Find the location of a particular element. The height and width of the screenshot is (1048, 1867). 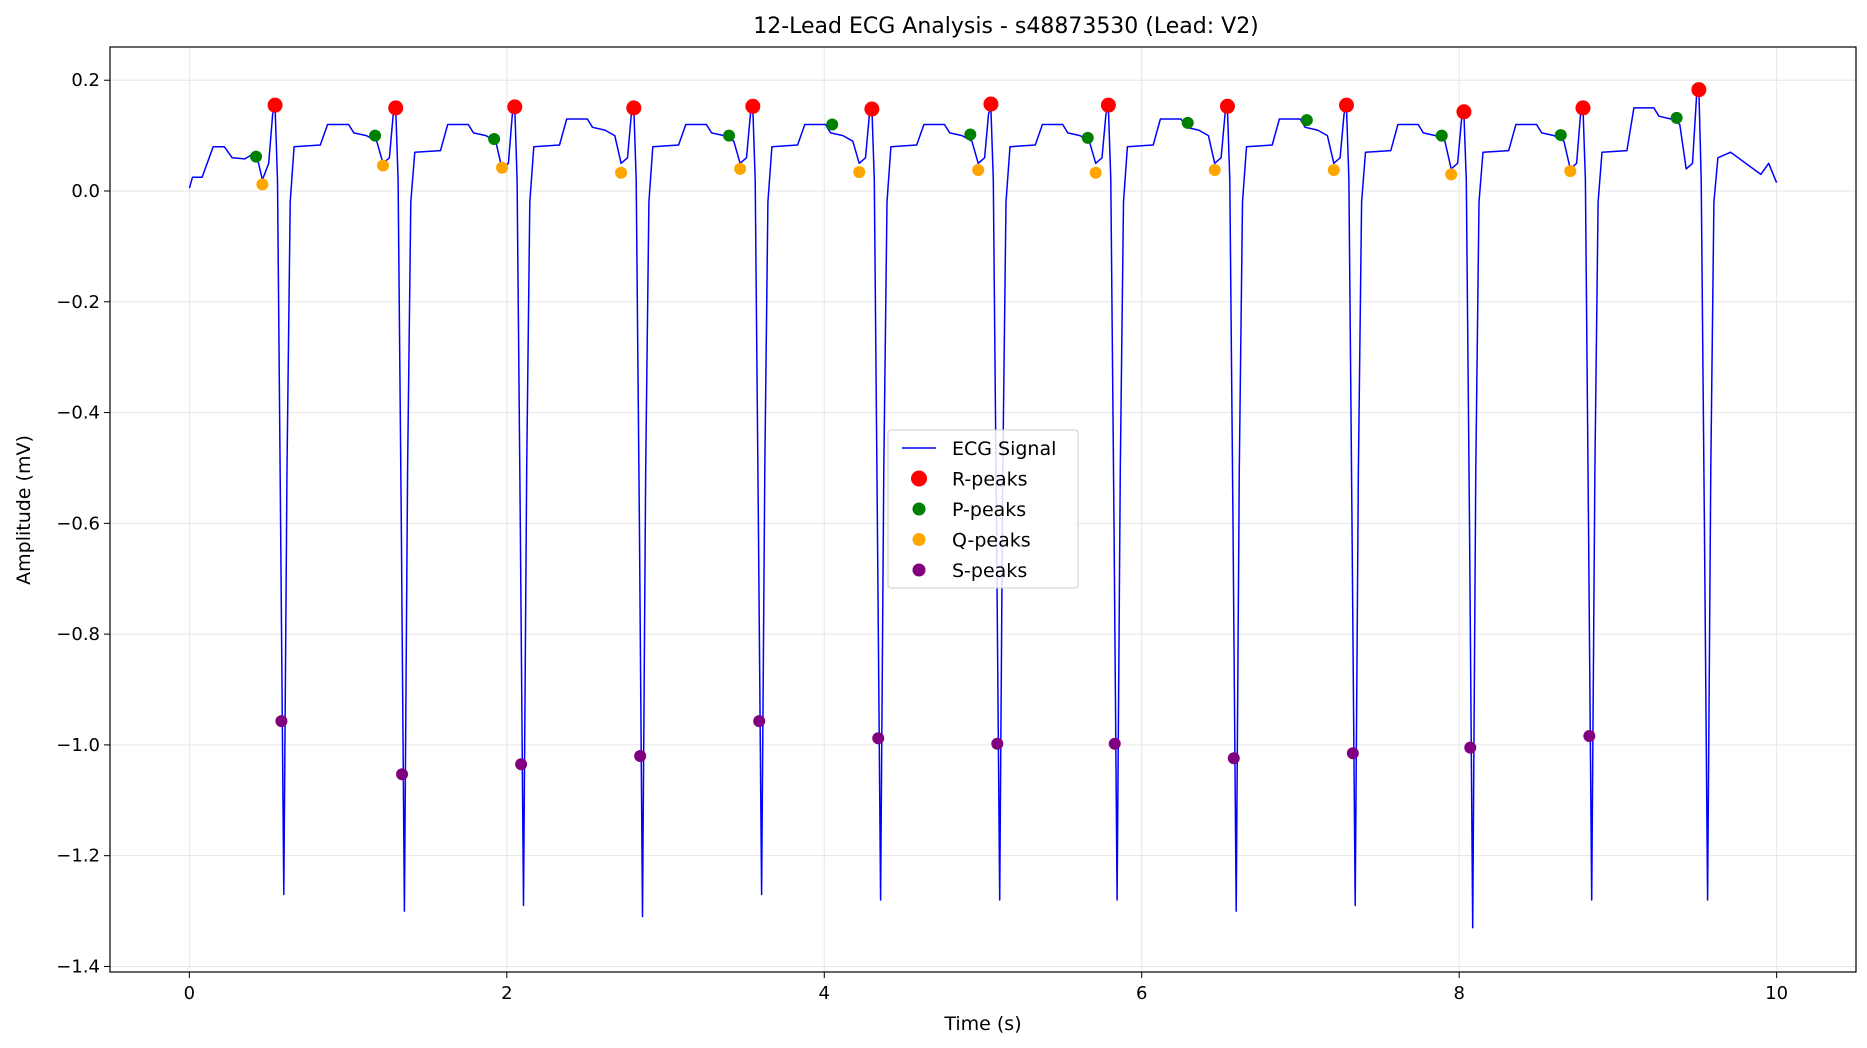

legend-label: S-peaks is located at coordinates (989, 571).